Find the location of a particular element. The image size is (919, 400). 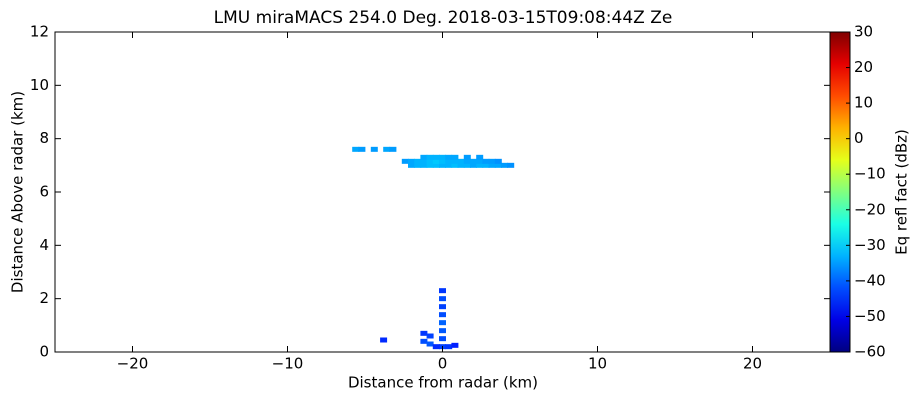

x-tick-label: 20 is located at coordinates (752, 364).